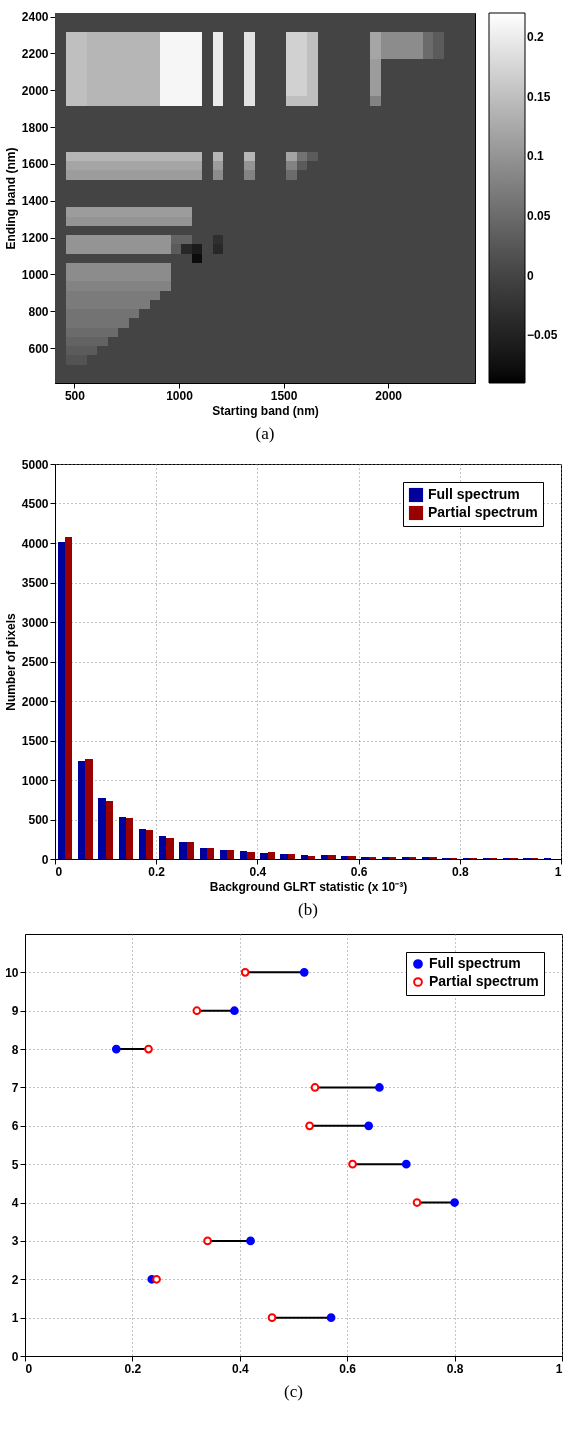 The image size is (581, 1454). I want to click on y-tick-label: 10, so click(12, 972).